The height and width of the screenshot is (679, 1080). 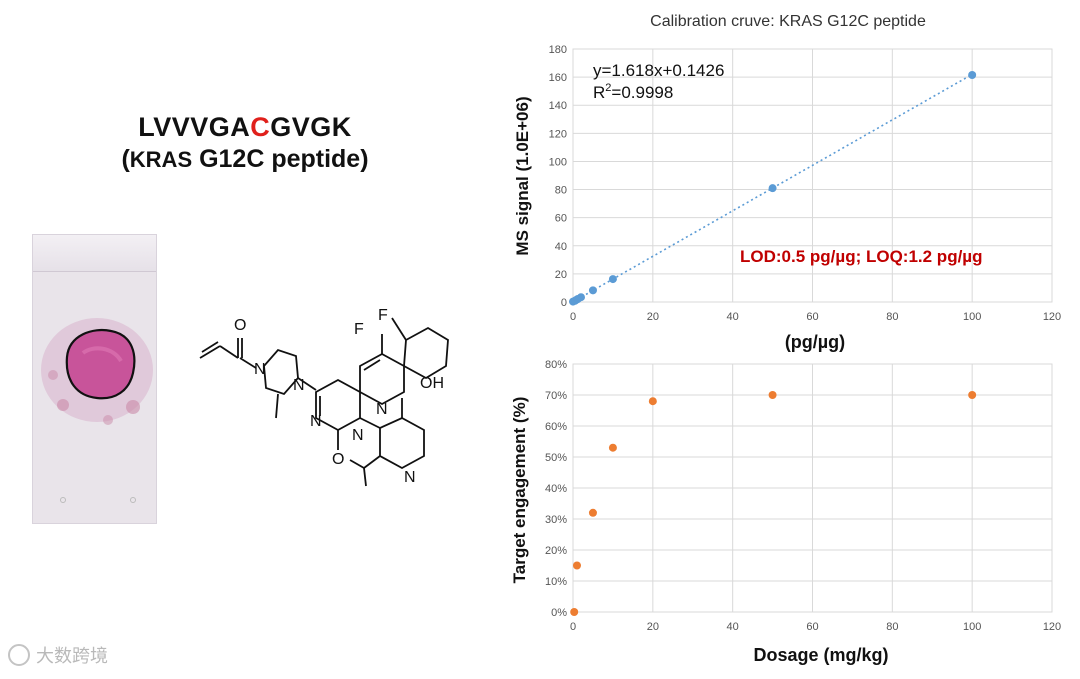 I want to click on chart1-title: Calibration cruve: KRAS G12C peptide, so click(x=788, y=21).